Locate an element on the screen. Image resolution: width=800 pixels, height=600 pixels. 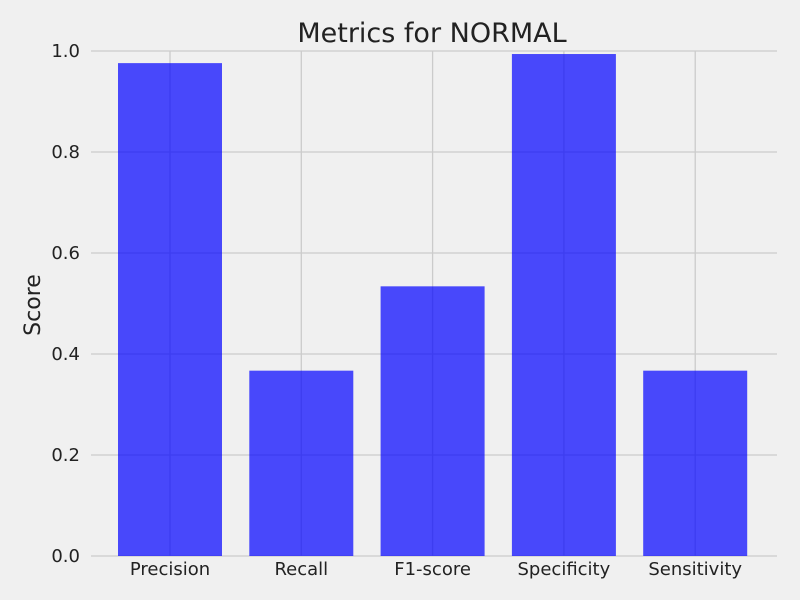
x-tick-label: Sensitivity is located at coordinates (695, 569).